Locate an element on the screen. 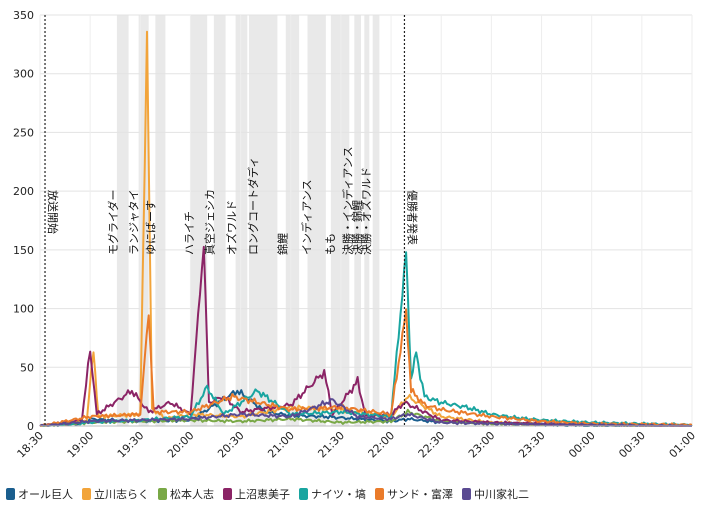  segment-label: もも is located at coordinates (330, 244).